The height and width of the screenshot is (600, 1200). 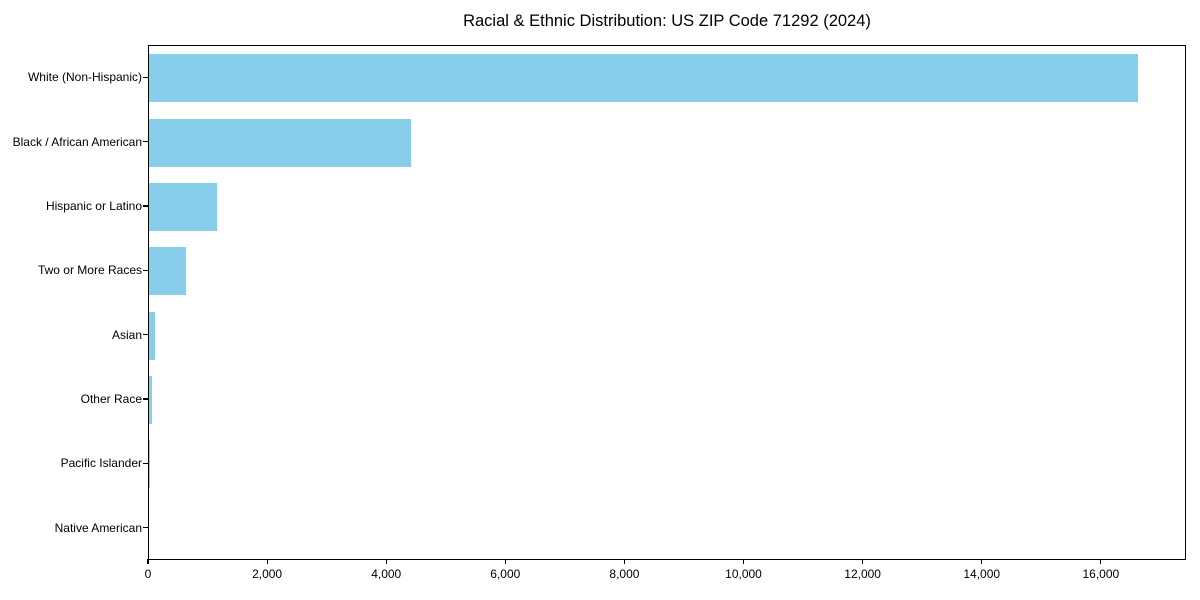 I want to click on bar-hispanic-or-latino, so click(x=183, y=206).